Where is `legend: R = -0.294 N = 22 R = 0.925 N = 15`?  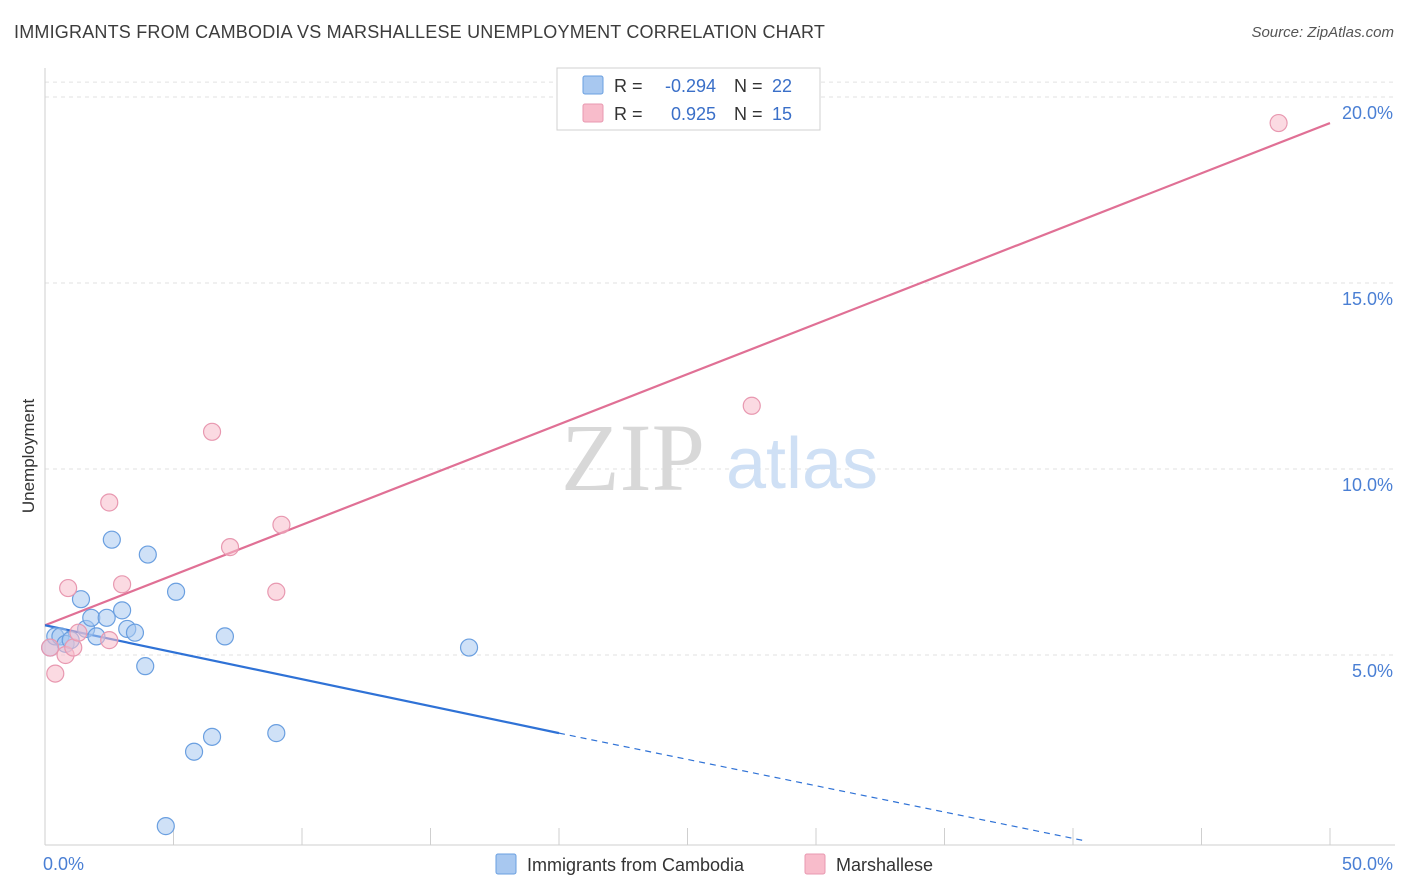
legend: R = -0.294 N = 22 R = 0.925 N = 15 is located at coordinates (688, 99).